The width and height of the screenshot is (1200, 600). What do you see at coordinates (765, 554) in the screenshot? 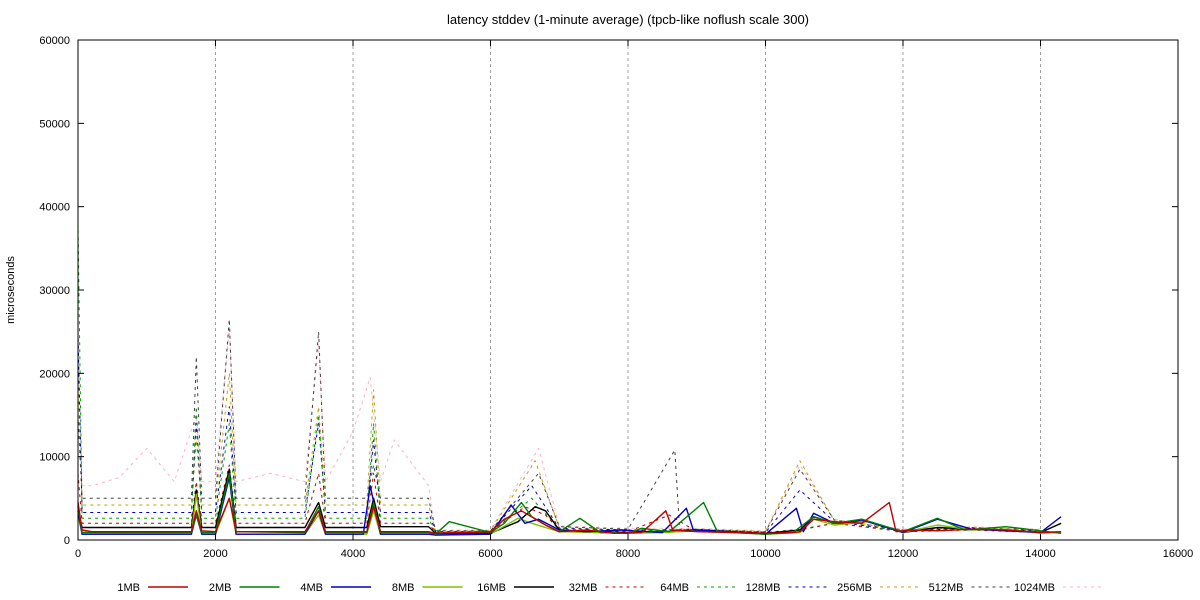
I see `x-tick-label: 10000` at bounding box center [765, 554].